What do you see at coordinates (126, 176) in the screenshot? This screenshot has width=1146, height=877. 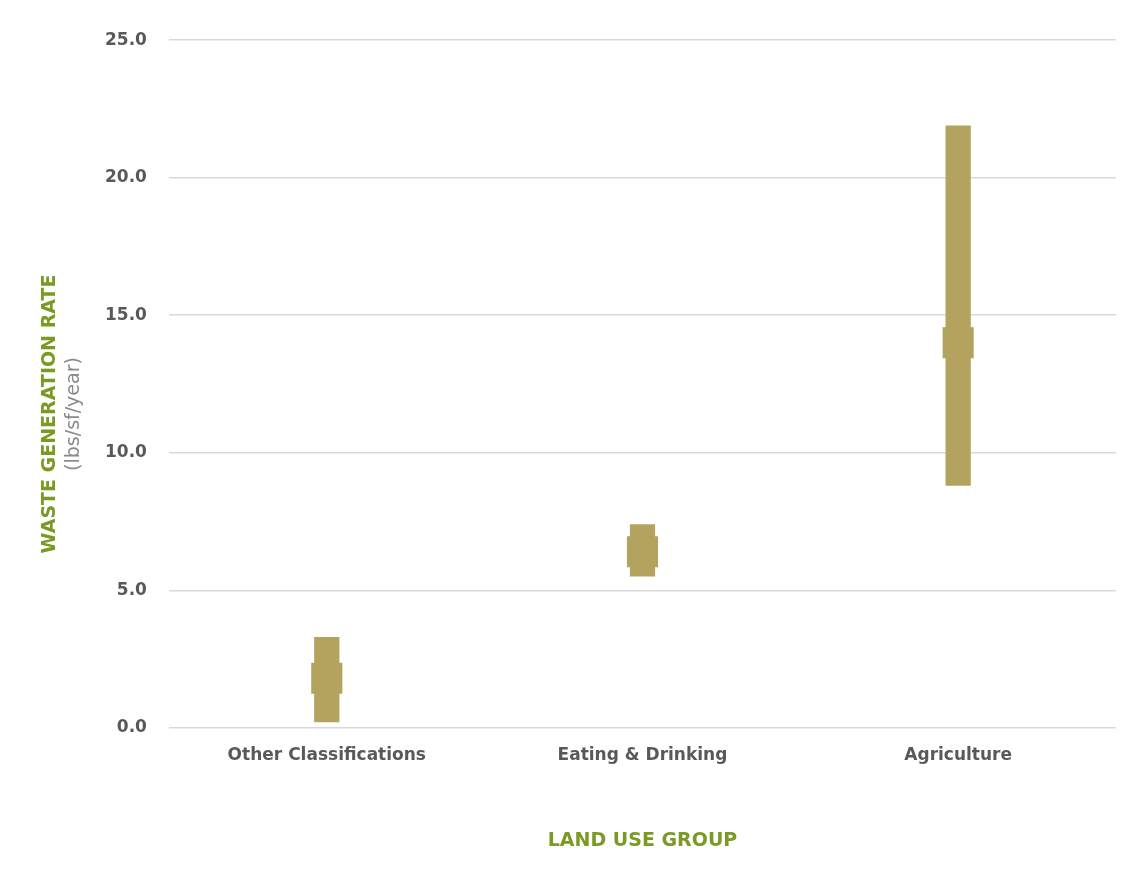 I see `y-tick-label: 20.0` at bounding box center [126, 176].